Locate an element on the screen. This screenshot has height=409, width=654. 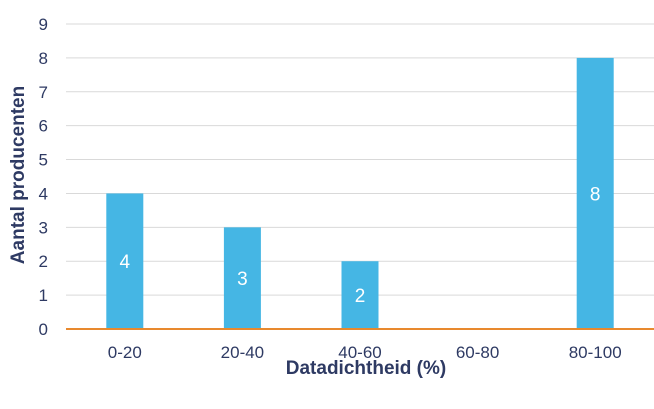
y-tick-label: 2 is located at coordinates (43, 261).